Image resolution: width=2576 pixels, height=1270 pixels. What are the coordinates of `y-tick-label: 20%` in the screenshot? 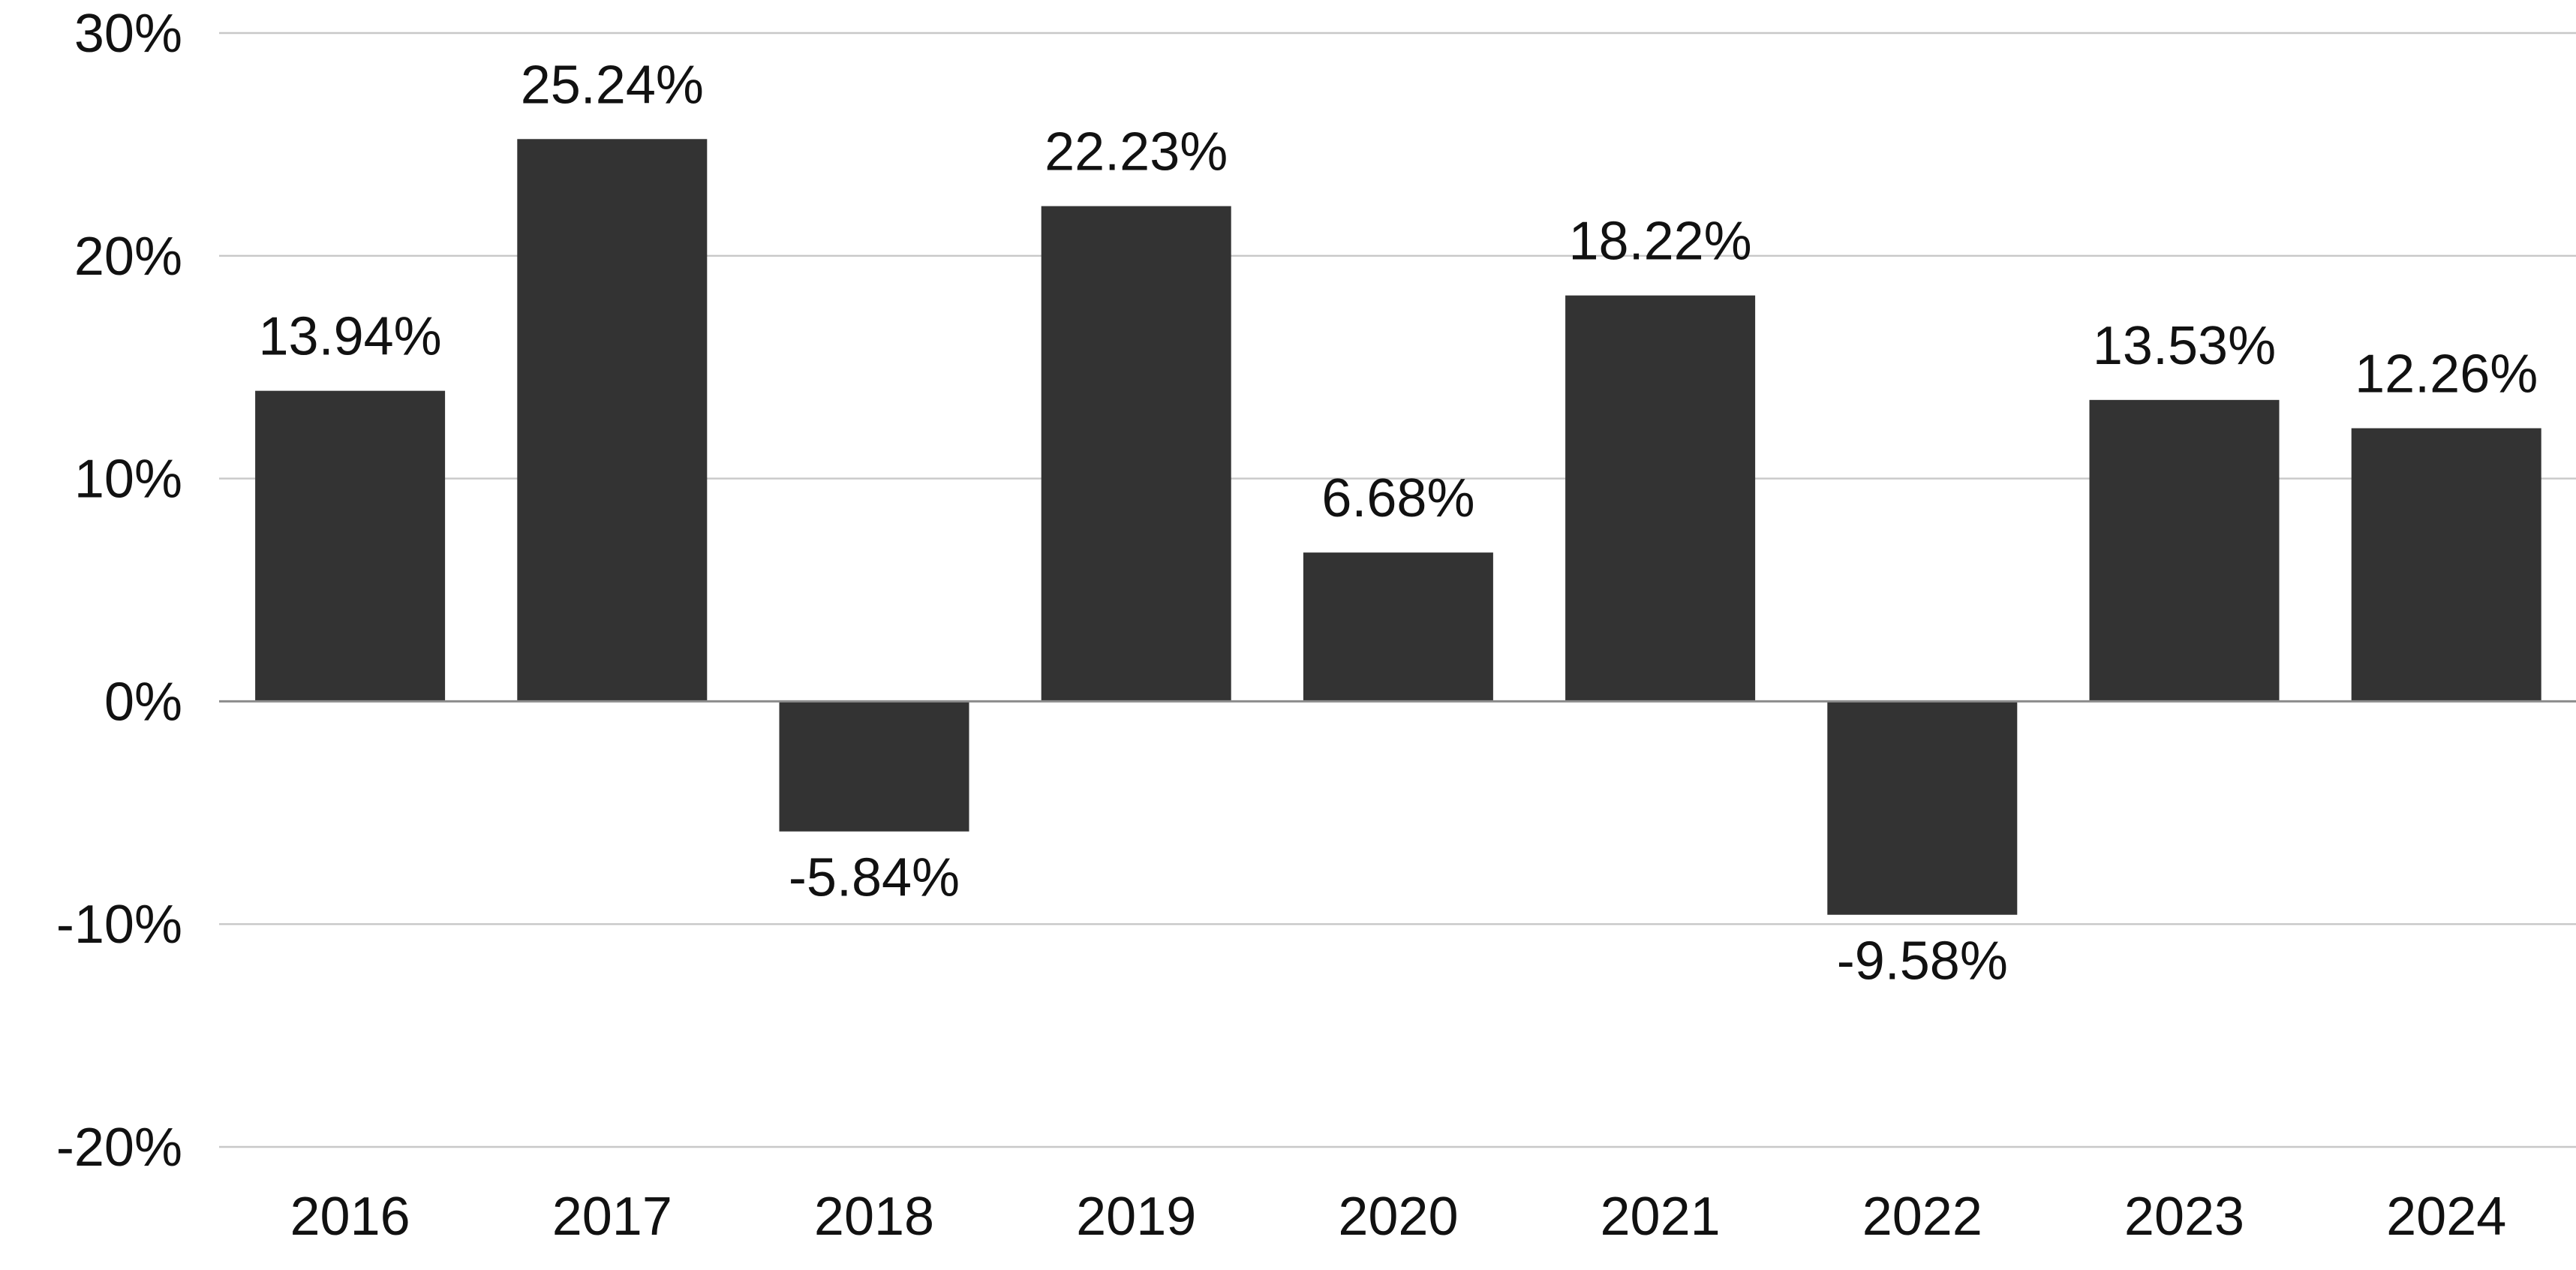 It's located at (128, 257).